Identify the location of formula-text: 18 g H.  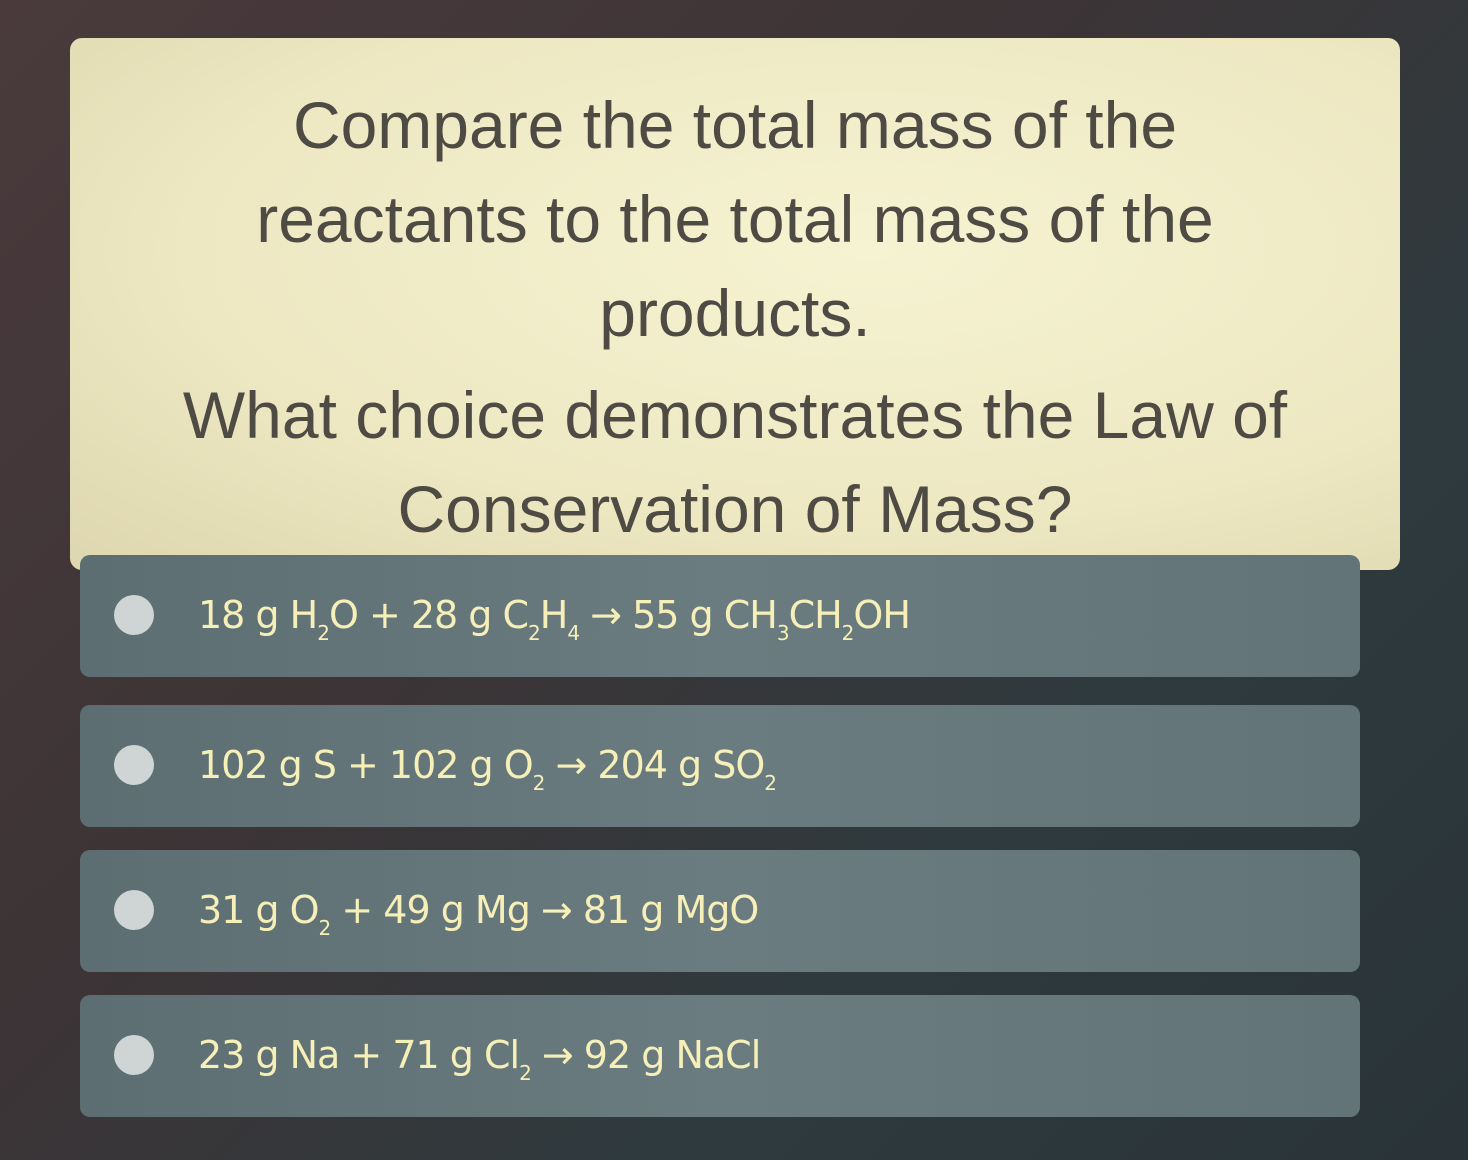
(258, 615).